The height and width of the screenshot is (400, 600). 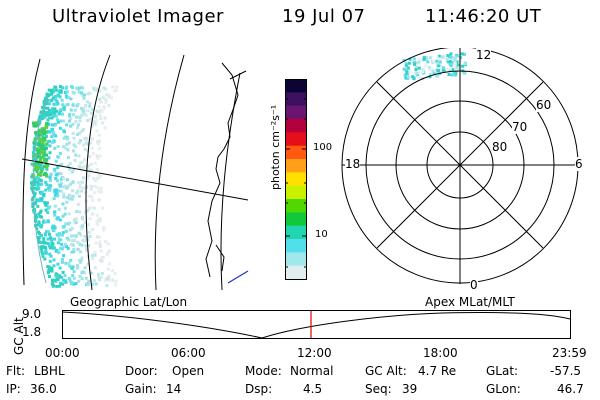 What do you see at coordinates (188, 371) in the screenshot?
I see `status-door-value: Open` at bounding box center [188, 371].